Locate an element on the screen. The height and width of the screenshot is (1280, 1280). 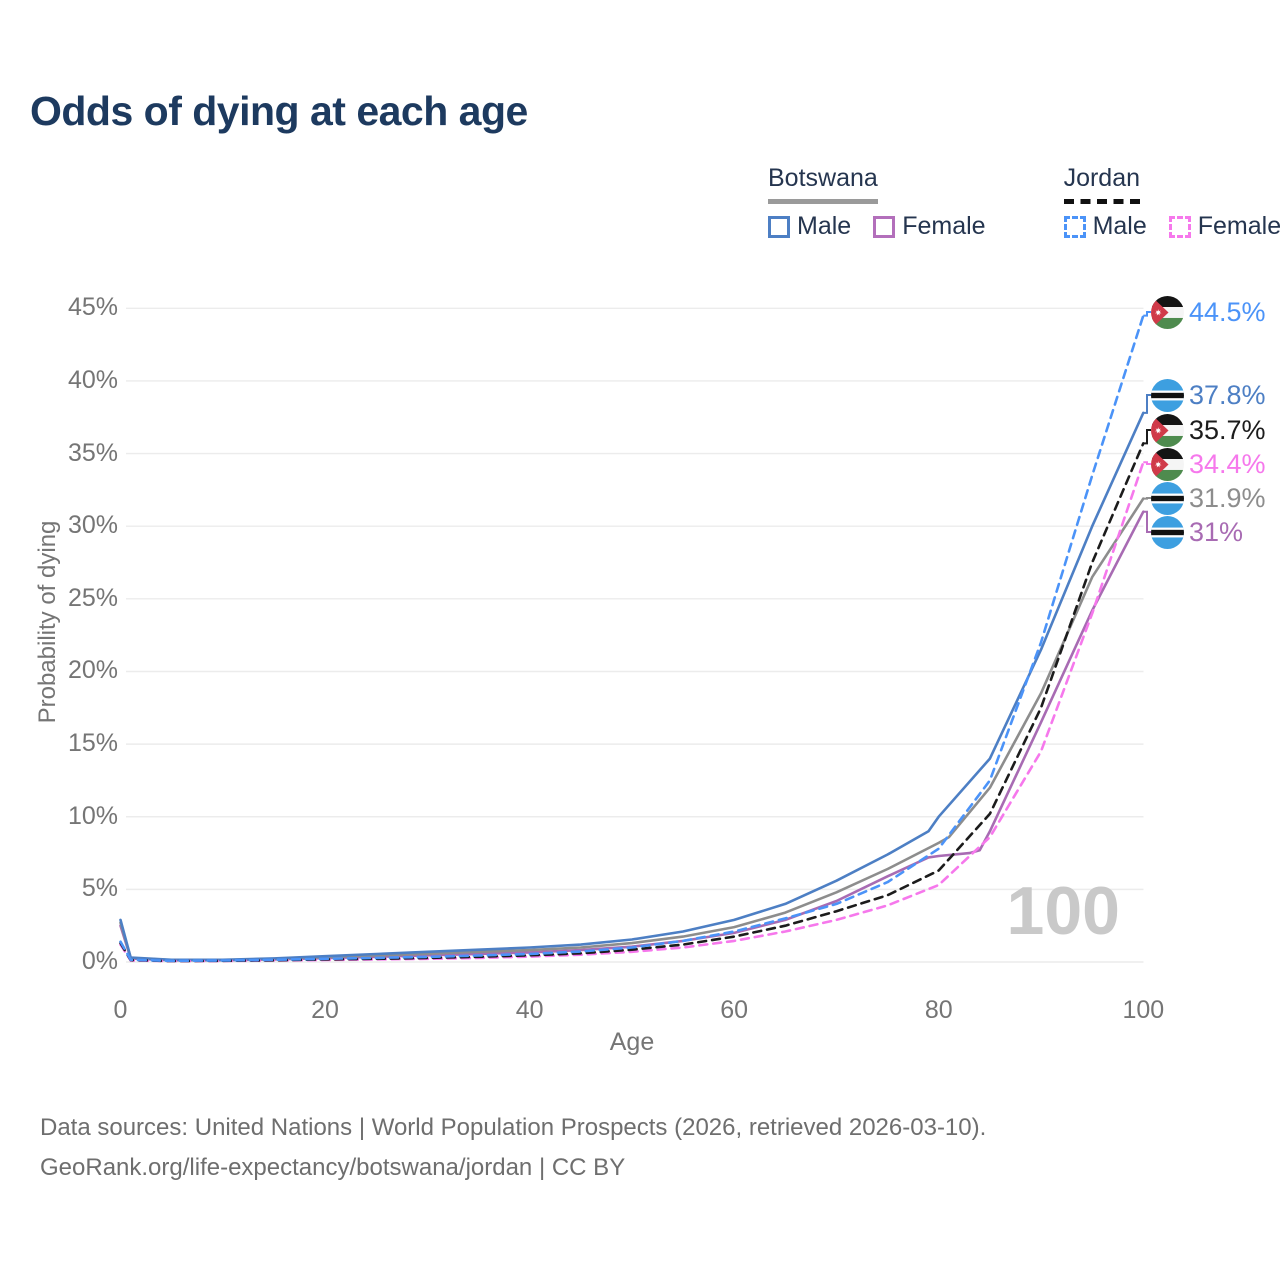
end-label-jordan-female: 34.4% is located at coordinates (1208, 464).